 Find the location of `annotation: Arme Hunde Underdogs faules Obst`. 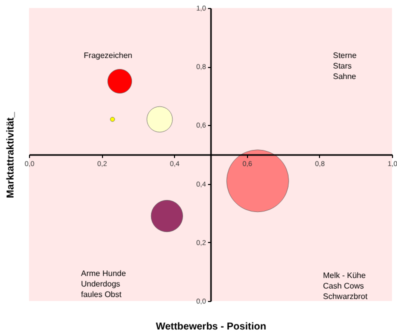

annotation: Arme Hunde Underdogs faules Obst is located at coordinates (103, 284).